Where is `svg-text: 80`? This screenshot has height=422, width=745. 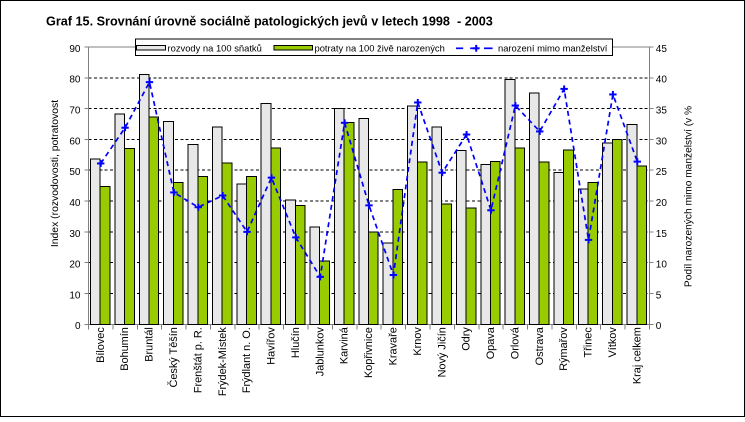
svg-text: 80 is located at coordinates (75, 80).